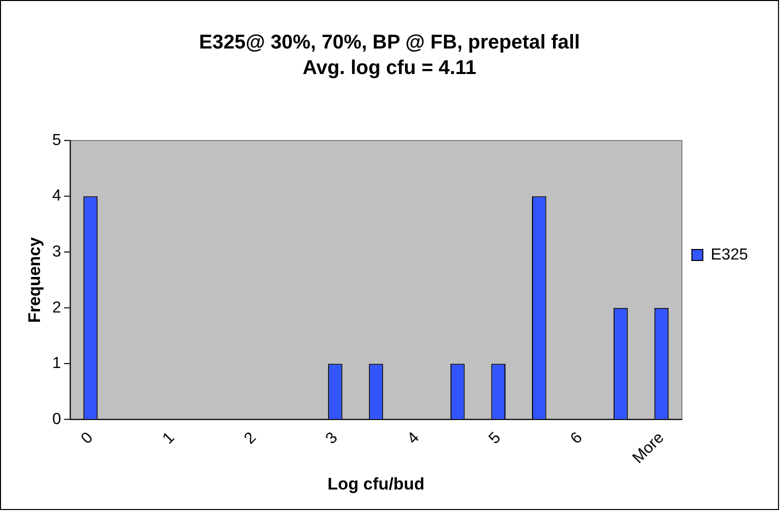 The height and width of the screenshot is (512, 781). Describe the element at coordinates (389, 42) in the screenshot. I see `chart-title: E325@ 30%, 70%, BP @ FB, prepetal fall` at that location.